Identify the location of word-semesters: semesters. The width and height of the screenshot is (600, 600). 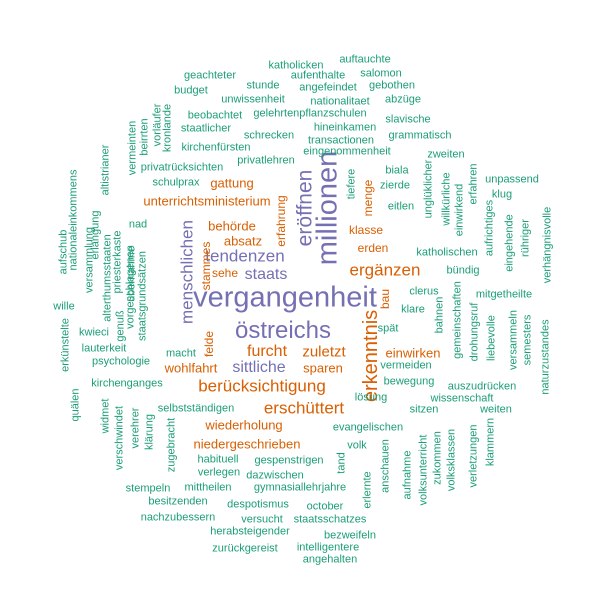
(527, 340).